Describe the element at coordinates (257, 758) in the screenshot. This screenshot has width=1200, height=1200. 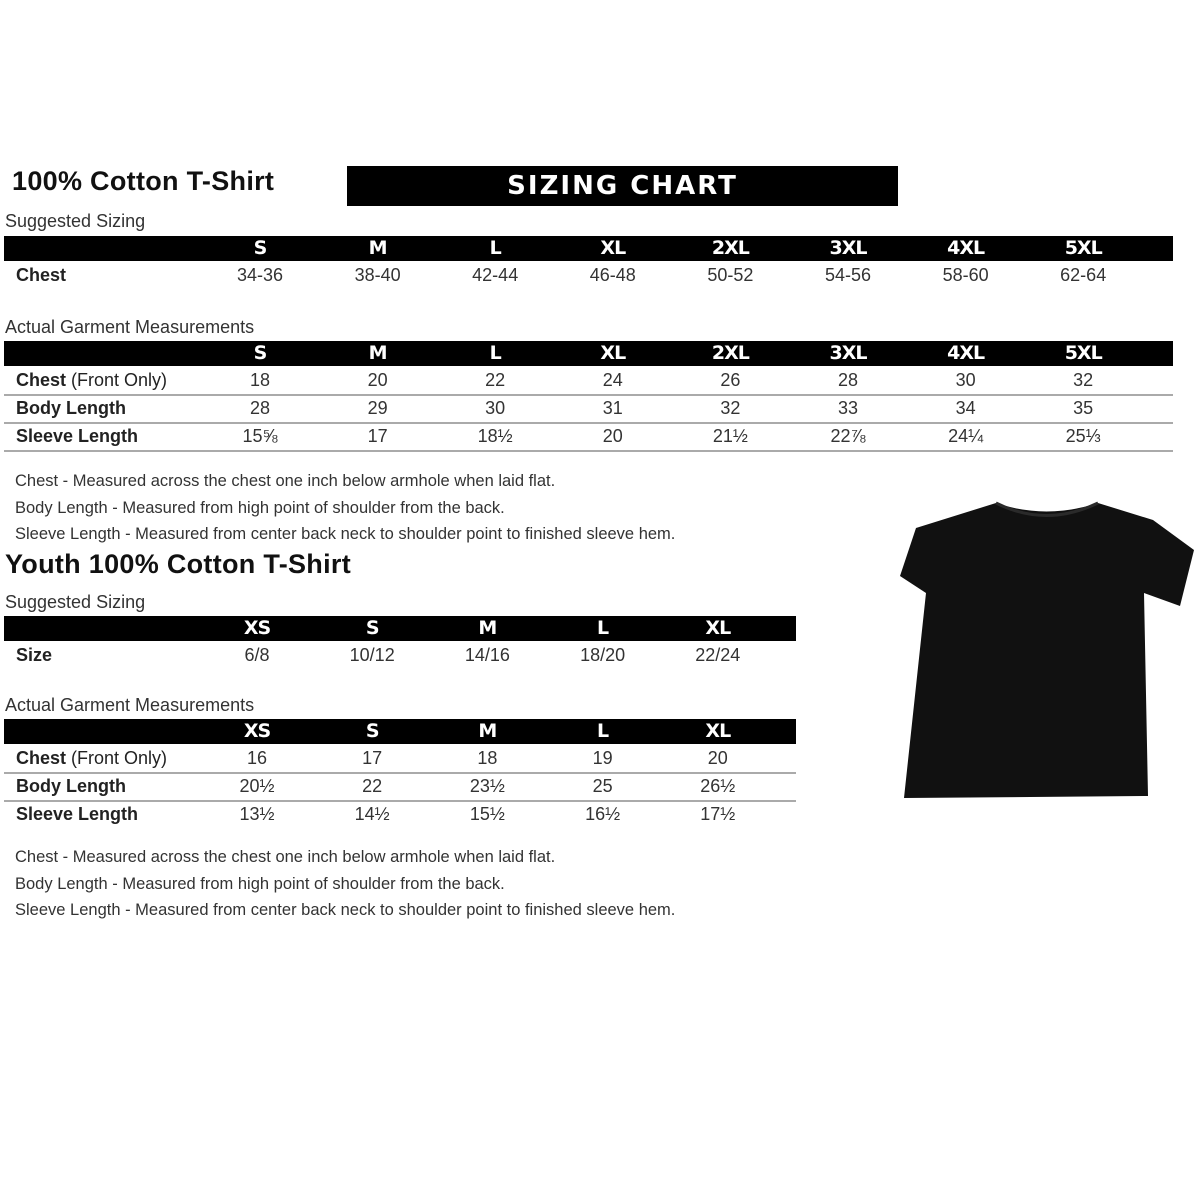
I see `cell-xs: 16` at that location.